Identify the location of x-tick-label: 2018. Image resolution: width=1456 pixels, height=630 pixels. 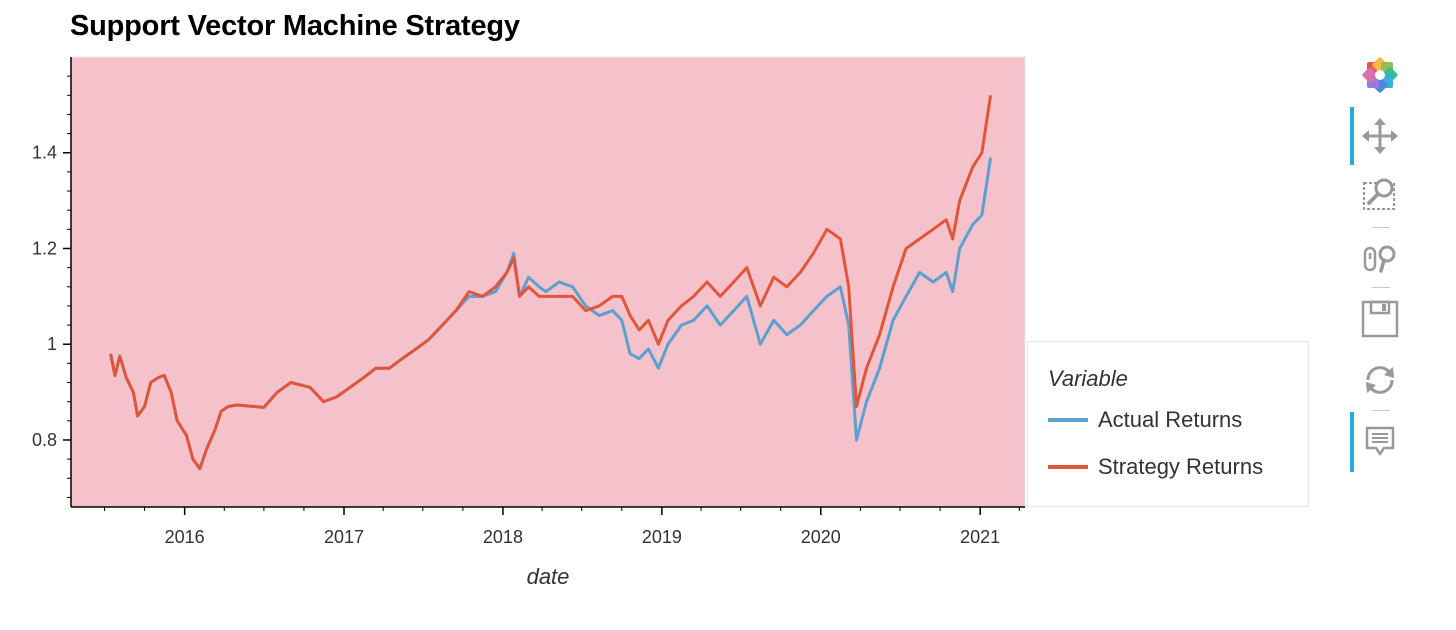
(503, 537).